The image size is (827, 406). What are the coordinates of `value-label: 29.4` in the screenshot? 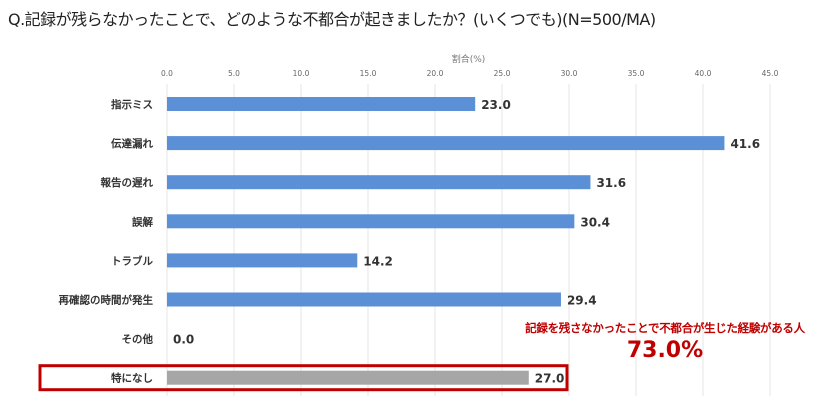 It's located at (582, 301).